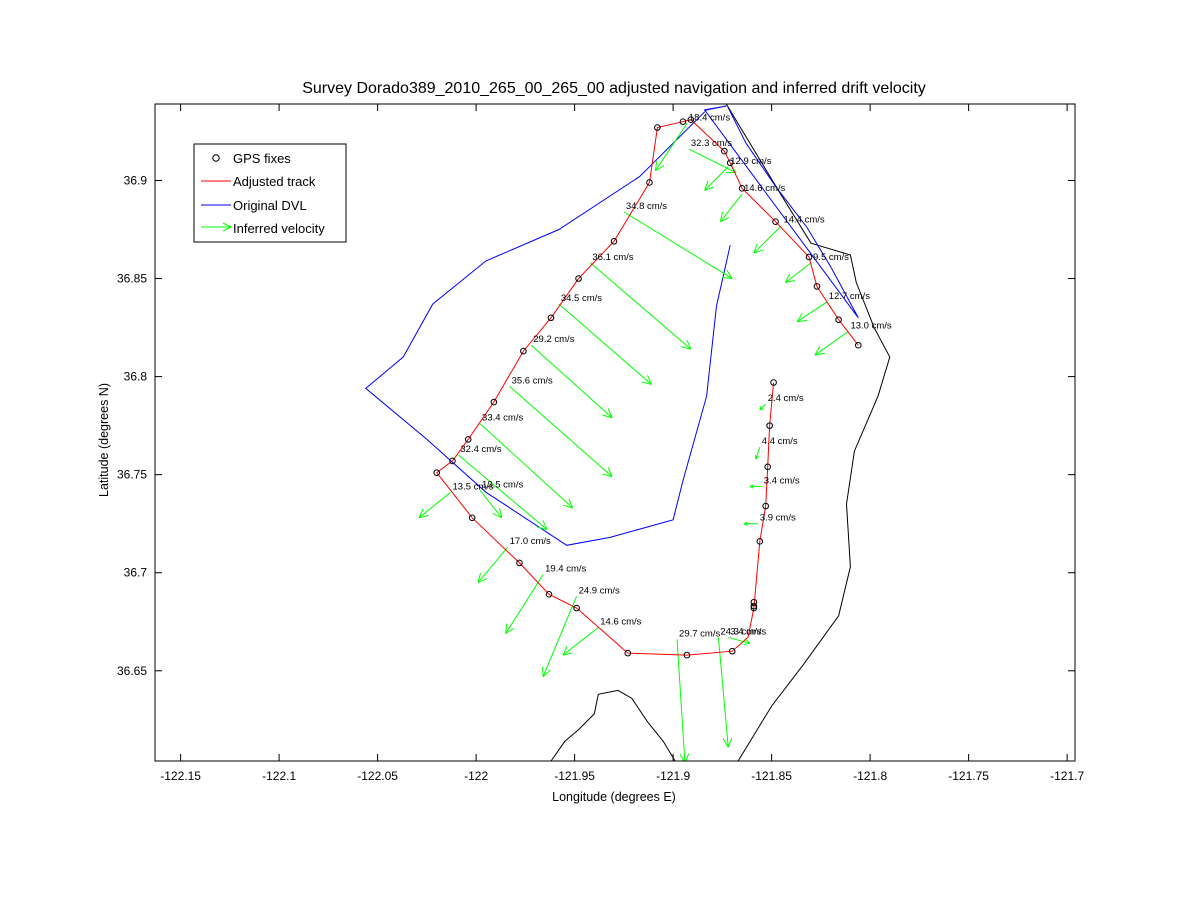  What do you see at coordinates (502, 418) in the screenshot?
I see `velocity-label: 33.4 cm/s` at bounding box center [502, 418].